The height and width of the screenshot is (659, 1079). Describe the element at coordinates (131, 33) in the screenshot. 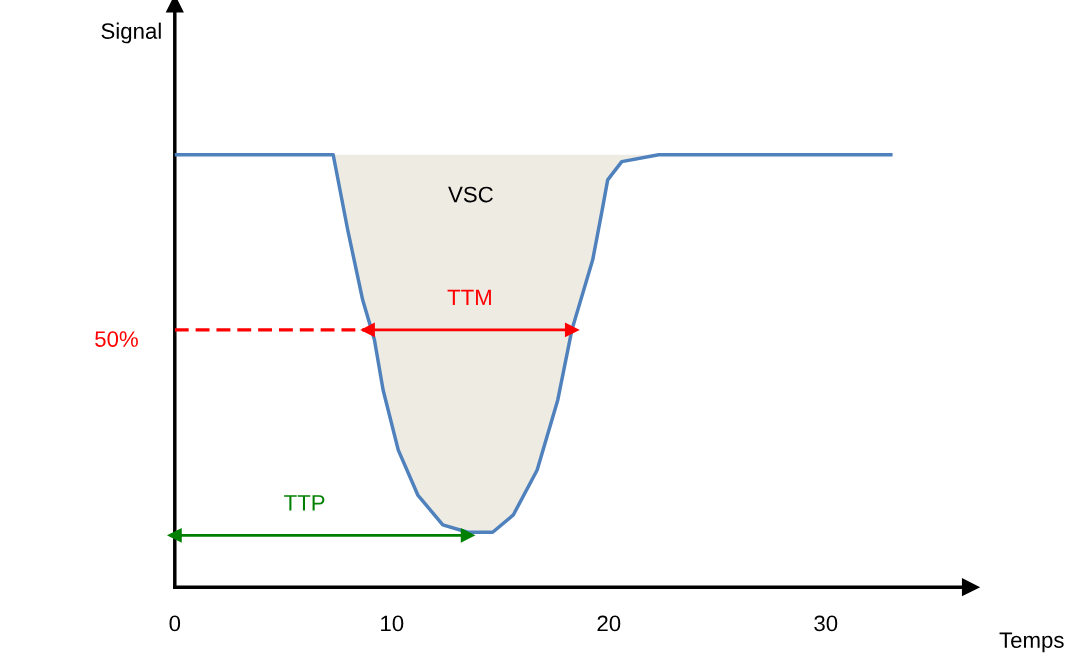

I see `text: Signal` at that location.